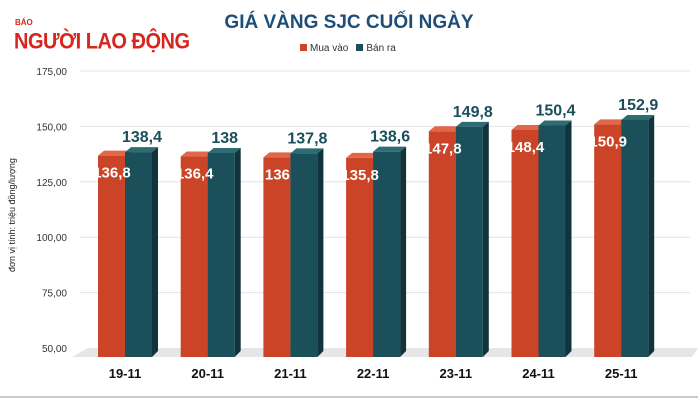  Describe the element at coordinates (443, 148) in the screenshot. I see `data-label-mua-vao: 147,8` at that location.